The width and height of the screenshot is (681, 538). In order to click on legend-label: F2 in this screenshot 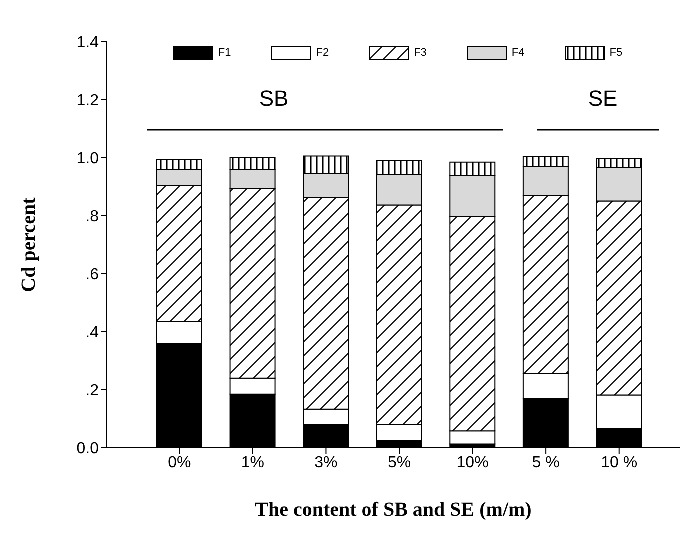, I will do `click(323, 53)`.